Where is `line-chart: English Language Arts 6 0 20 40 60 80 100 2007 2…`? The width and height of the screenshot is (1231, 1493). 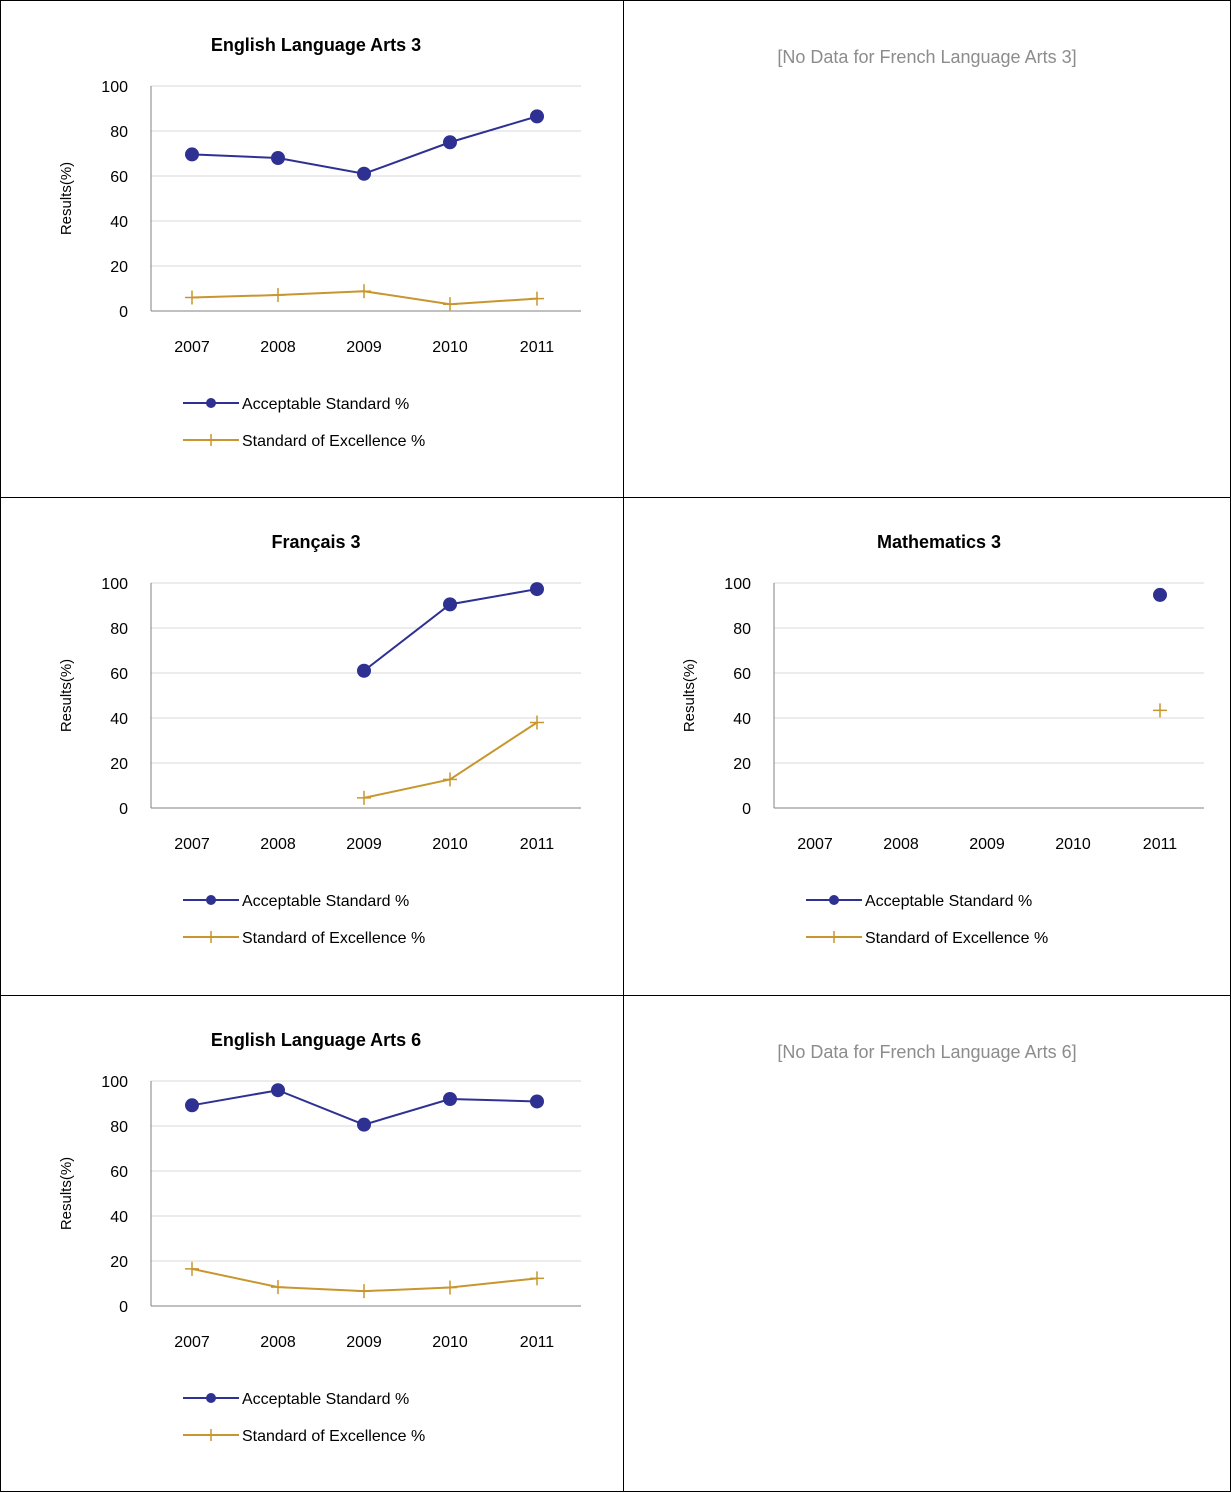 line-chart: English Language Arts 6 0 20 40 60 80 100 2007 2… is located at coordinates (319, 1237).